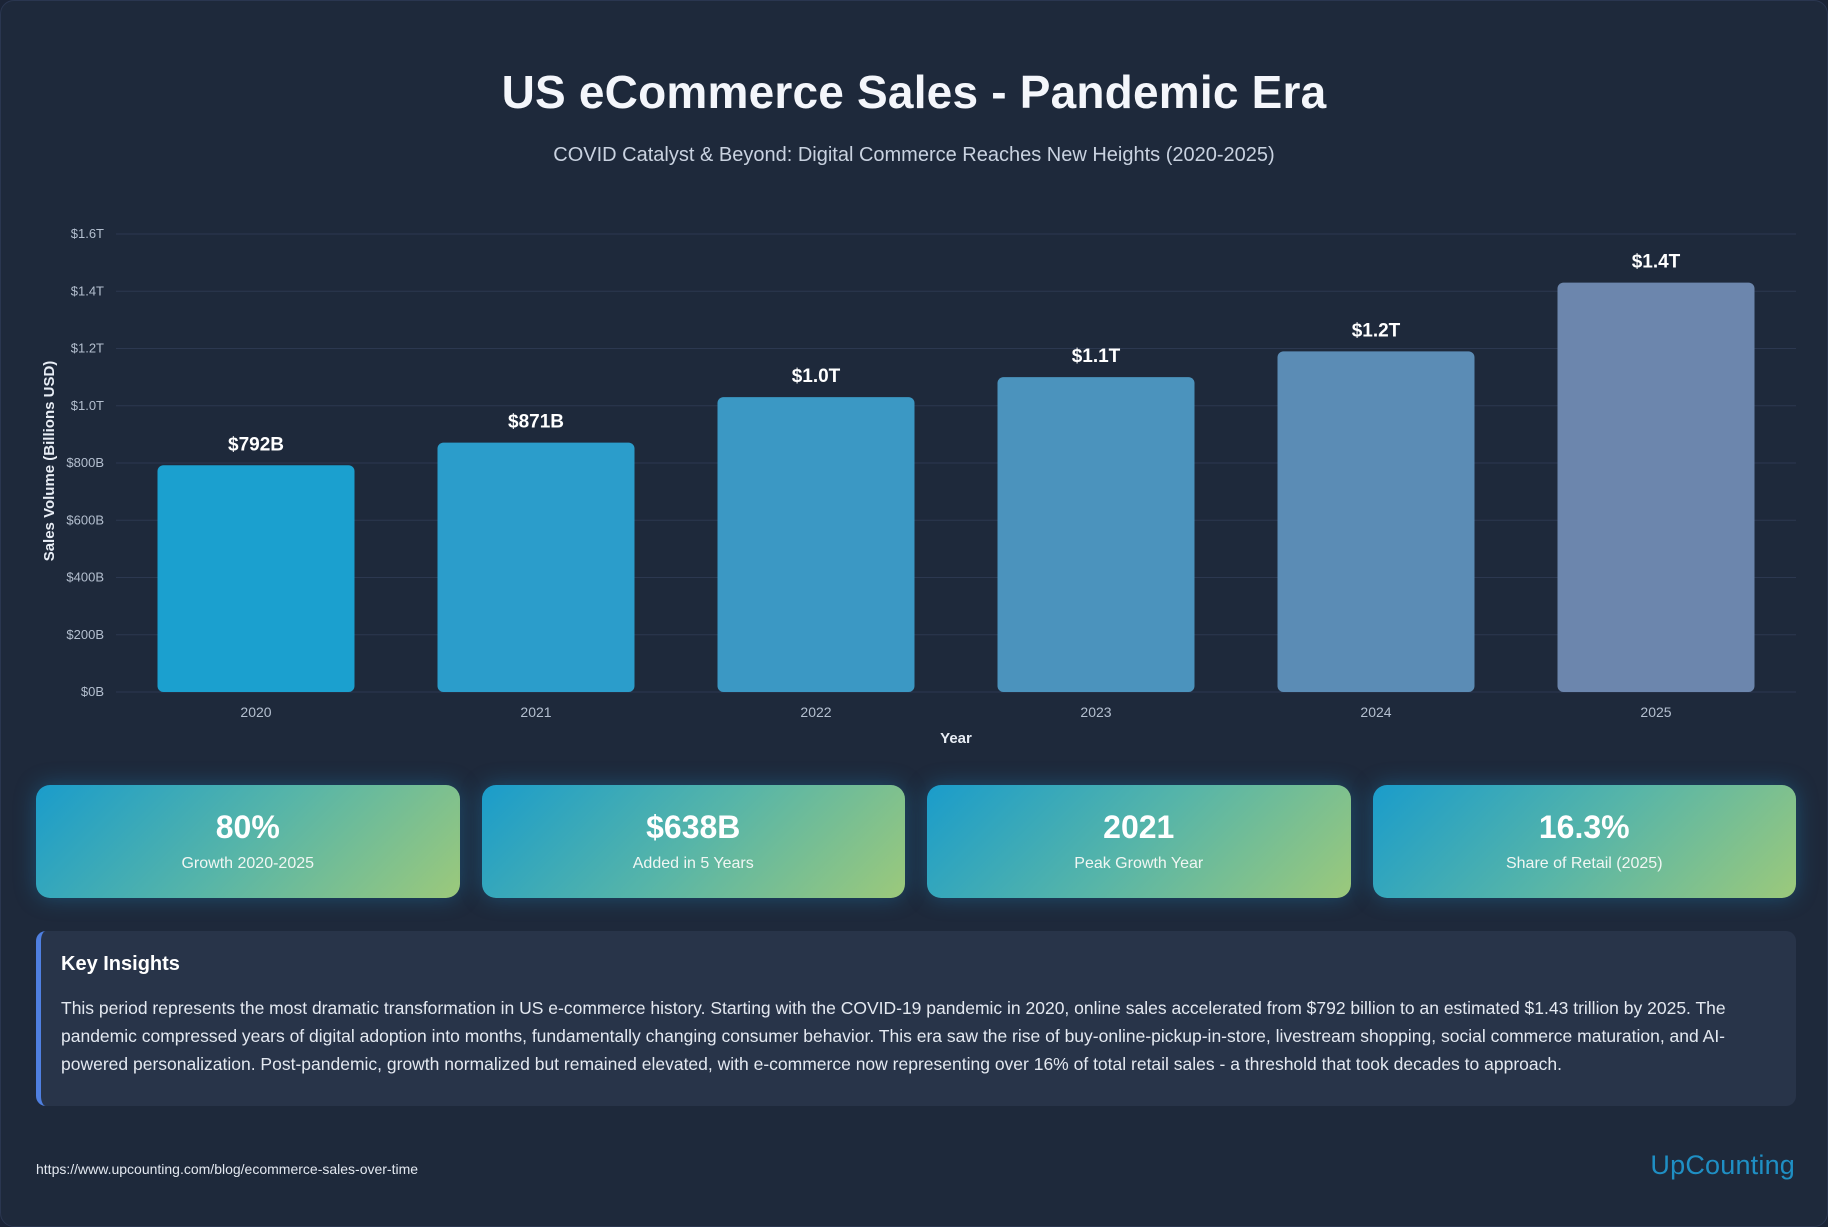 The height and width of the screenshot is (1227, 1828). Describe the element at coordinates (1139, 864) in the screenshot. I see `stat-label: Peak Growth Year` at that location.